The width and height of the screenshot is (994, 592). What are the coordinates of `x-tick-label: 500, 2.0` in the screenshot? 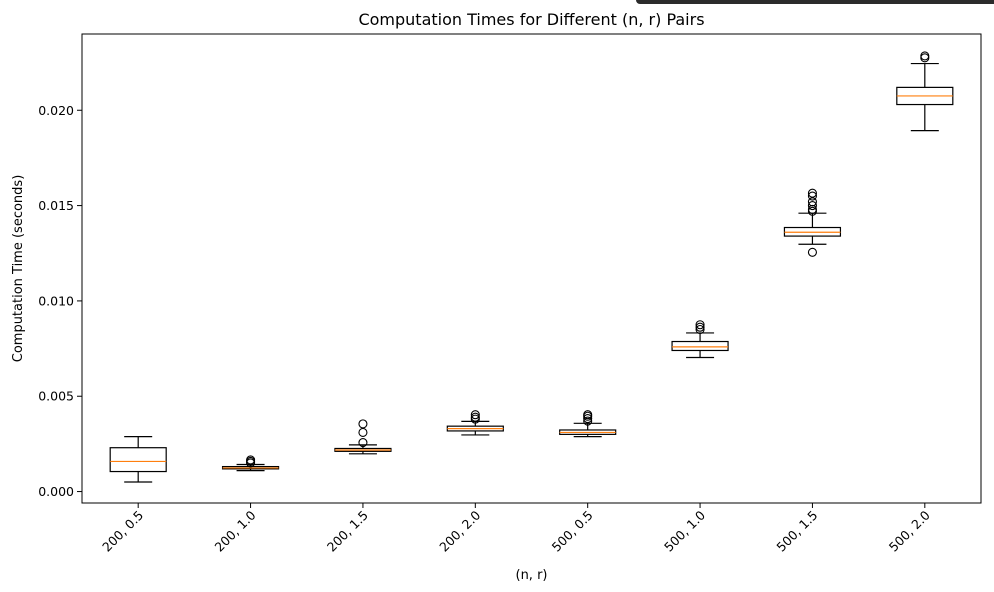 It's located at (909, 530).